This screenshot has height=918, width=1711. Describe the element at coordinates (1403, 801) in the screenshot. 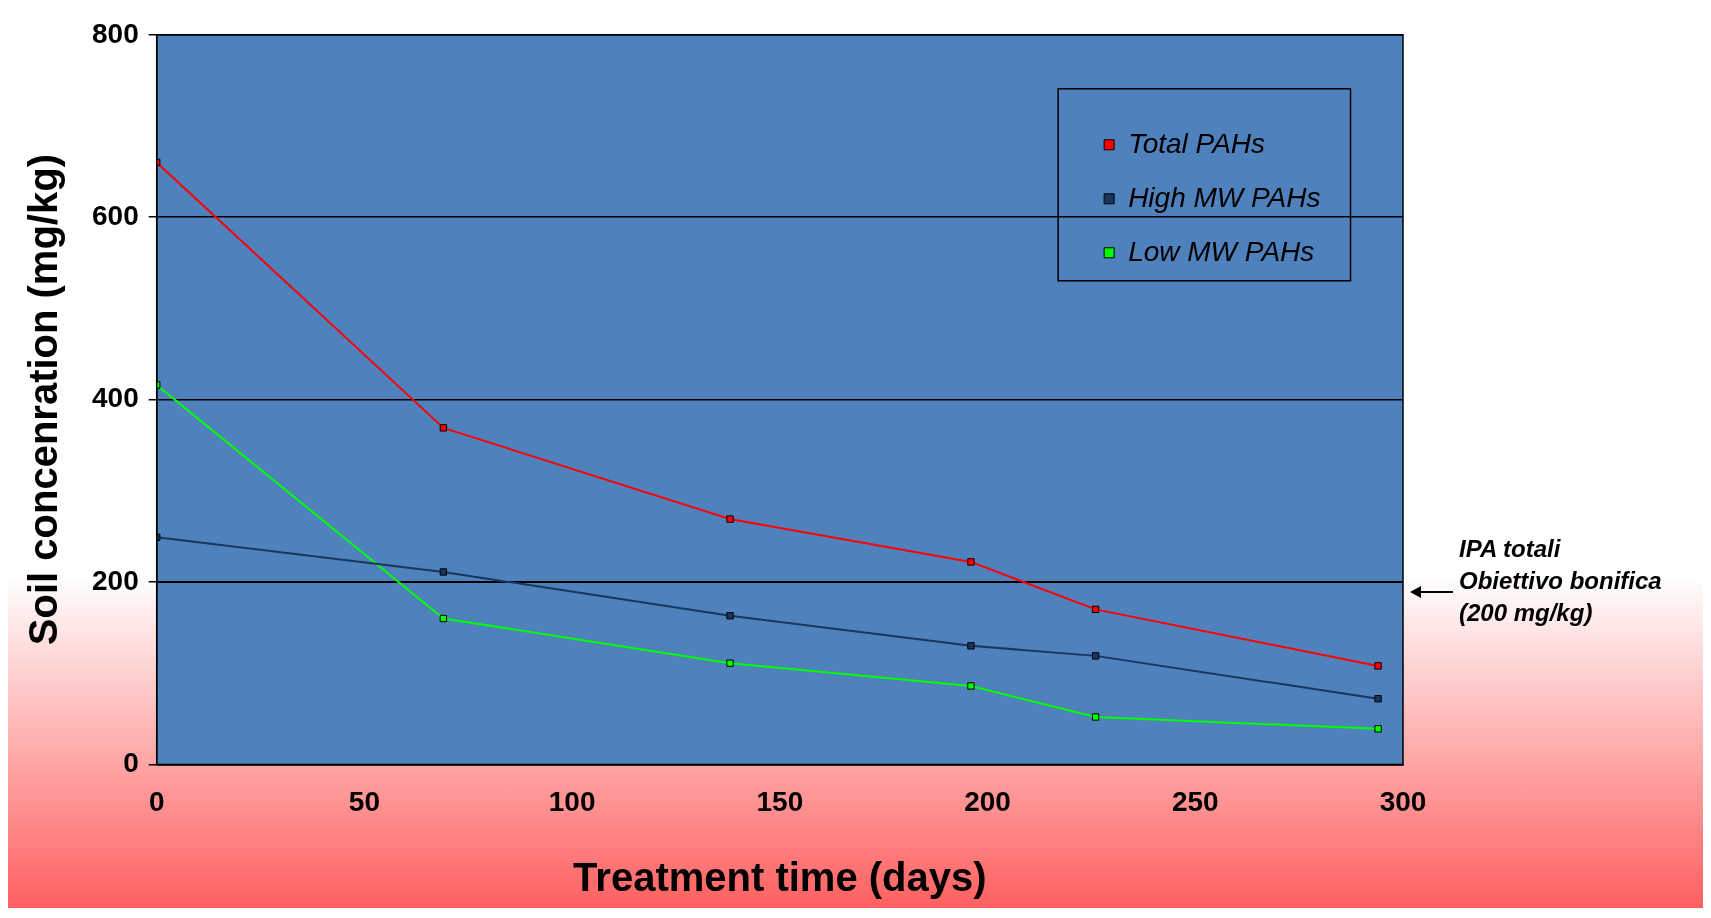

I see `x-tick-label: 300` at that location.